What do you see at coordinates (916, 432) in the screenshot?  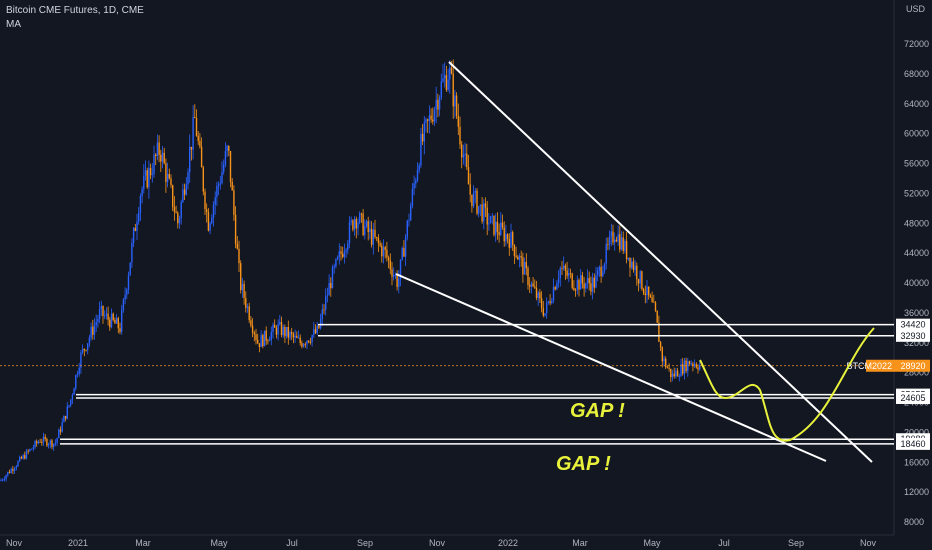 I see `y-tick-label: 20000` at bounding box center [916, 432].